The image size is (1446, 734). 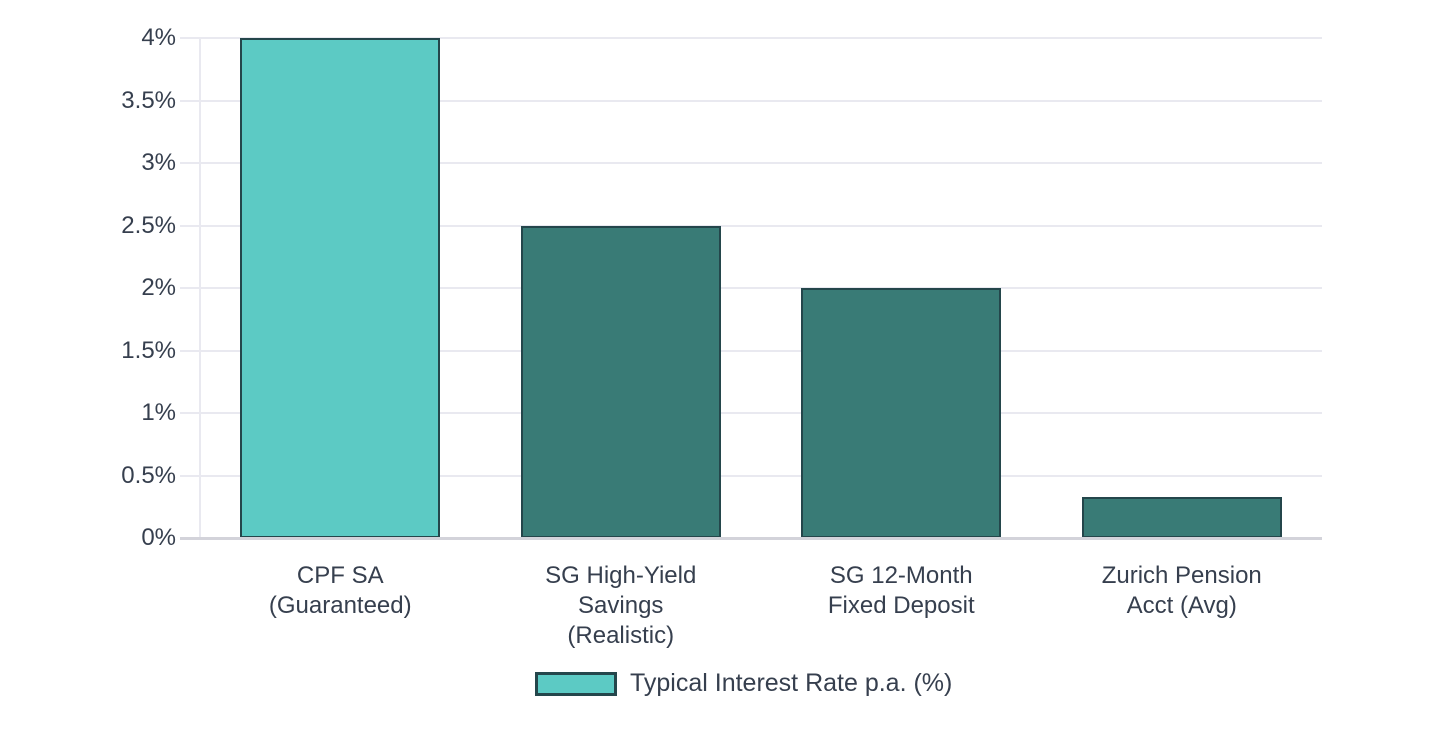 I want to click on x-category-label: SG High-Yield Savings (Realistic), so click(x=621, y=605).